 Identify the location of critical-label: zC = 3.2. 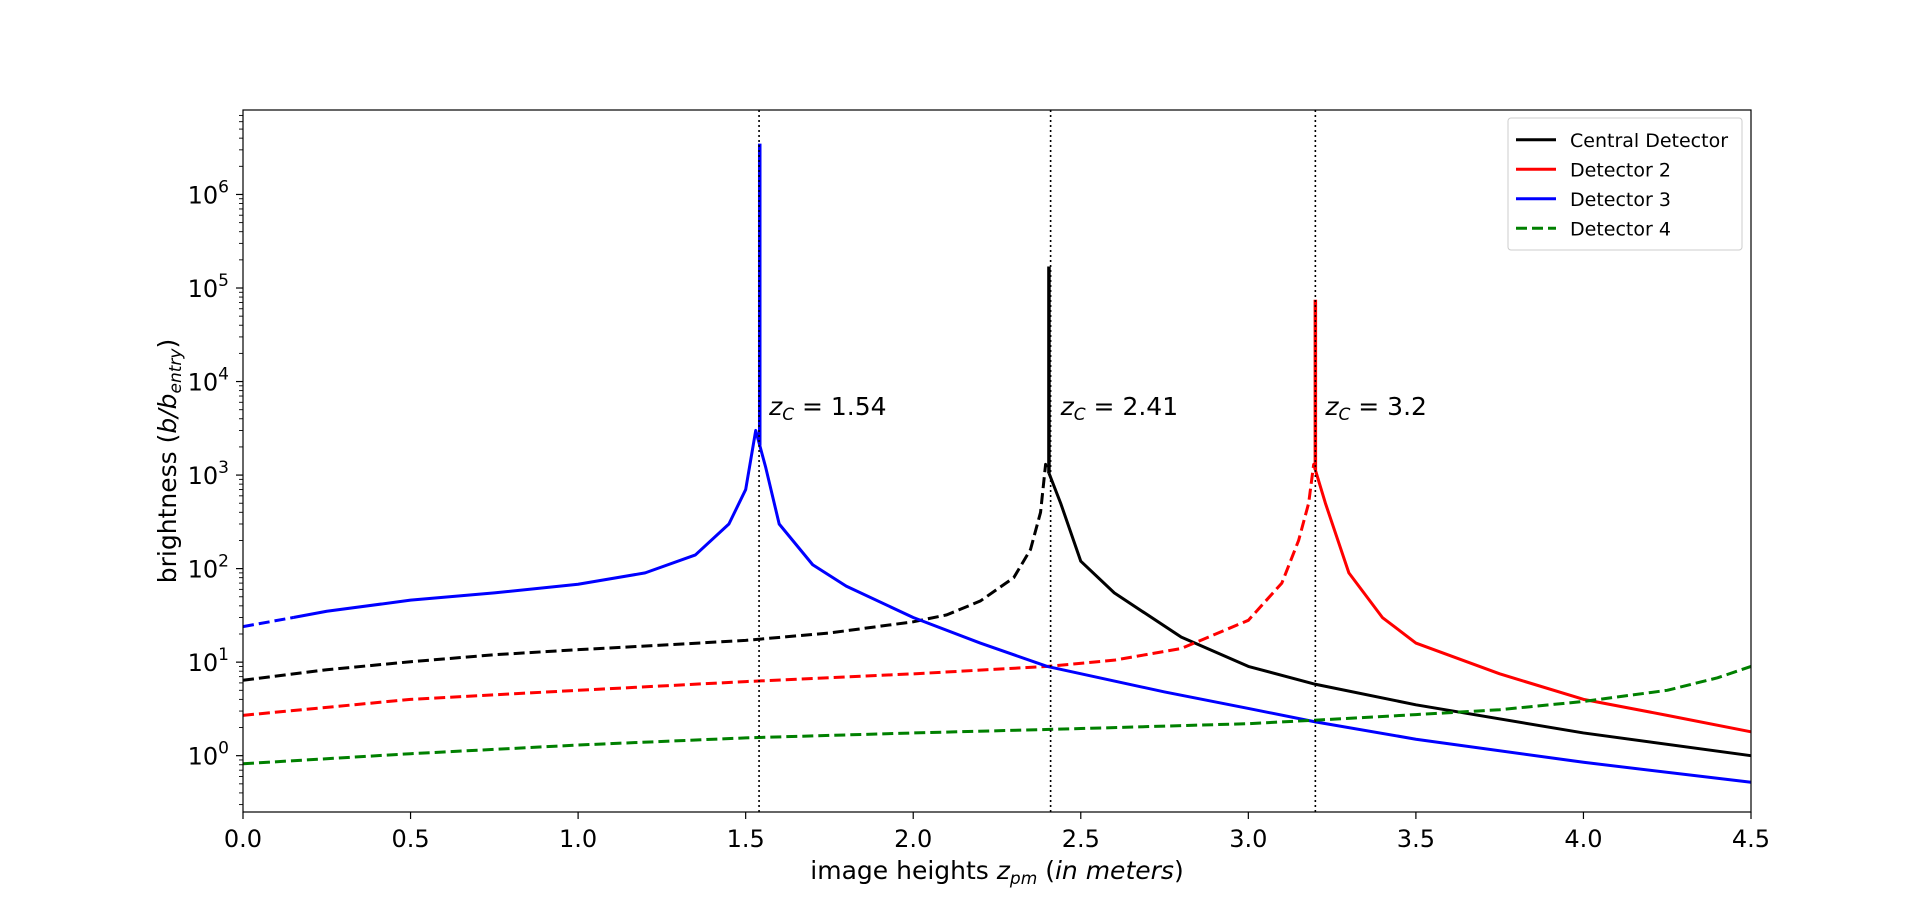
(1375, 408).